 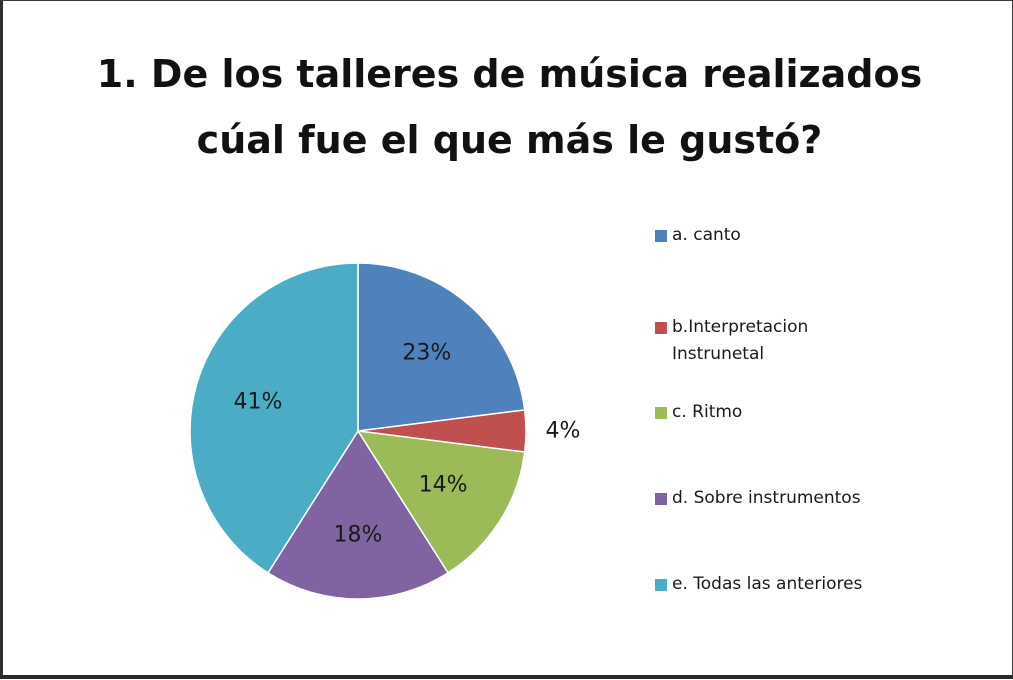 What do you see at coordinates (441, 502) in the screenshot?
I see `pie-slice-c-ritmo` at bounding box center [441, 502].